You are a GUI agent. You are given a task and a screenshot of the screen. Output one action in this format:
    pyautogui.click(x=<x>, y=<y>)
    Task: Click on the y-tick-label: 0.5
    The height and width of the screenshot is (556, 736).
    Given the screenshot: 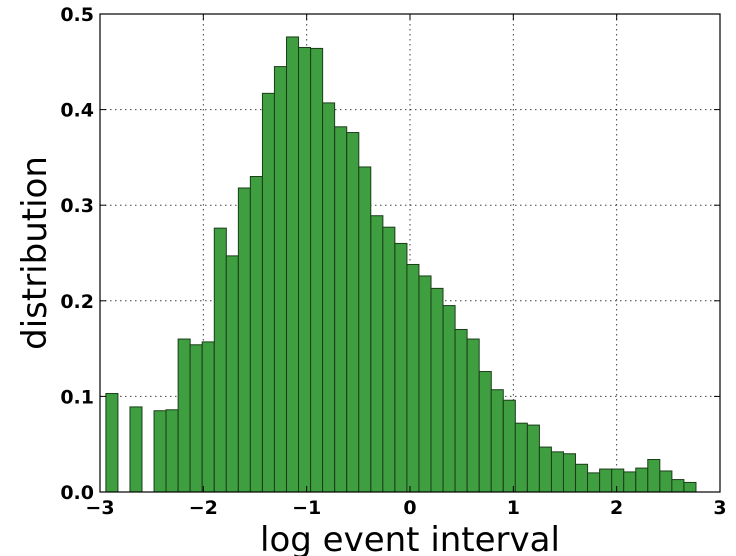 What is the action you would take?
    pyautogui.click(x=77, y=15)
    